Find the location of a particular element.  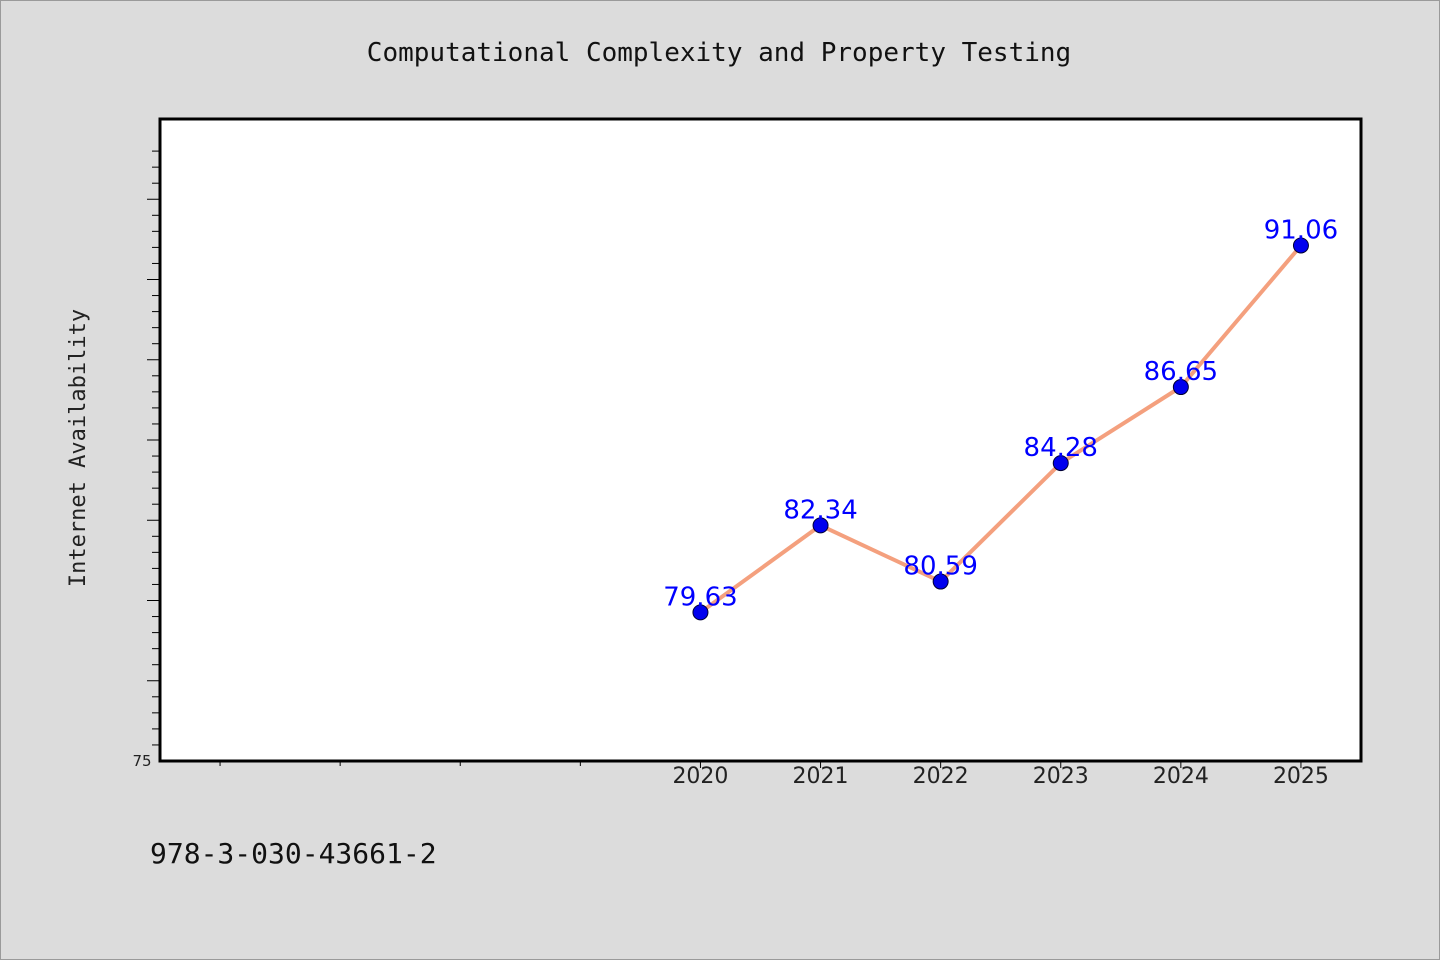

x-tick-label: 2025 is located at coordinates (1301, 776).